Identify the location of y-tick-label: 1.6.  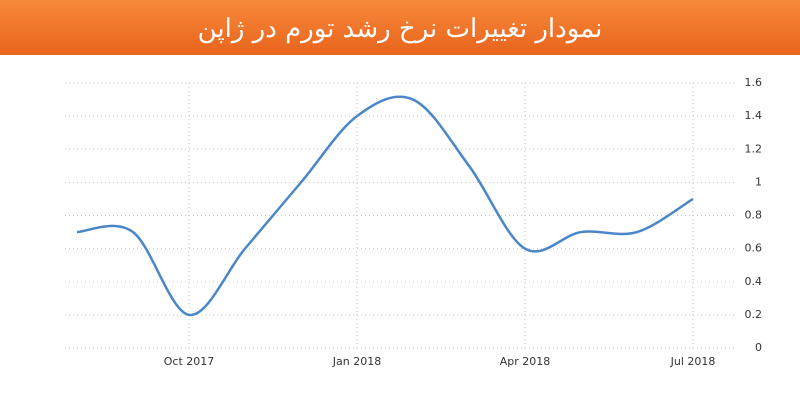
(754, 82).